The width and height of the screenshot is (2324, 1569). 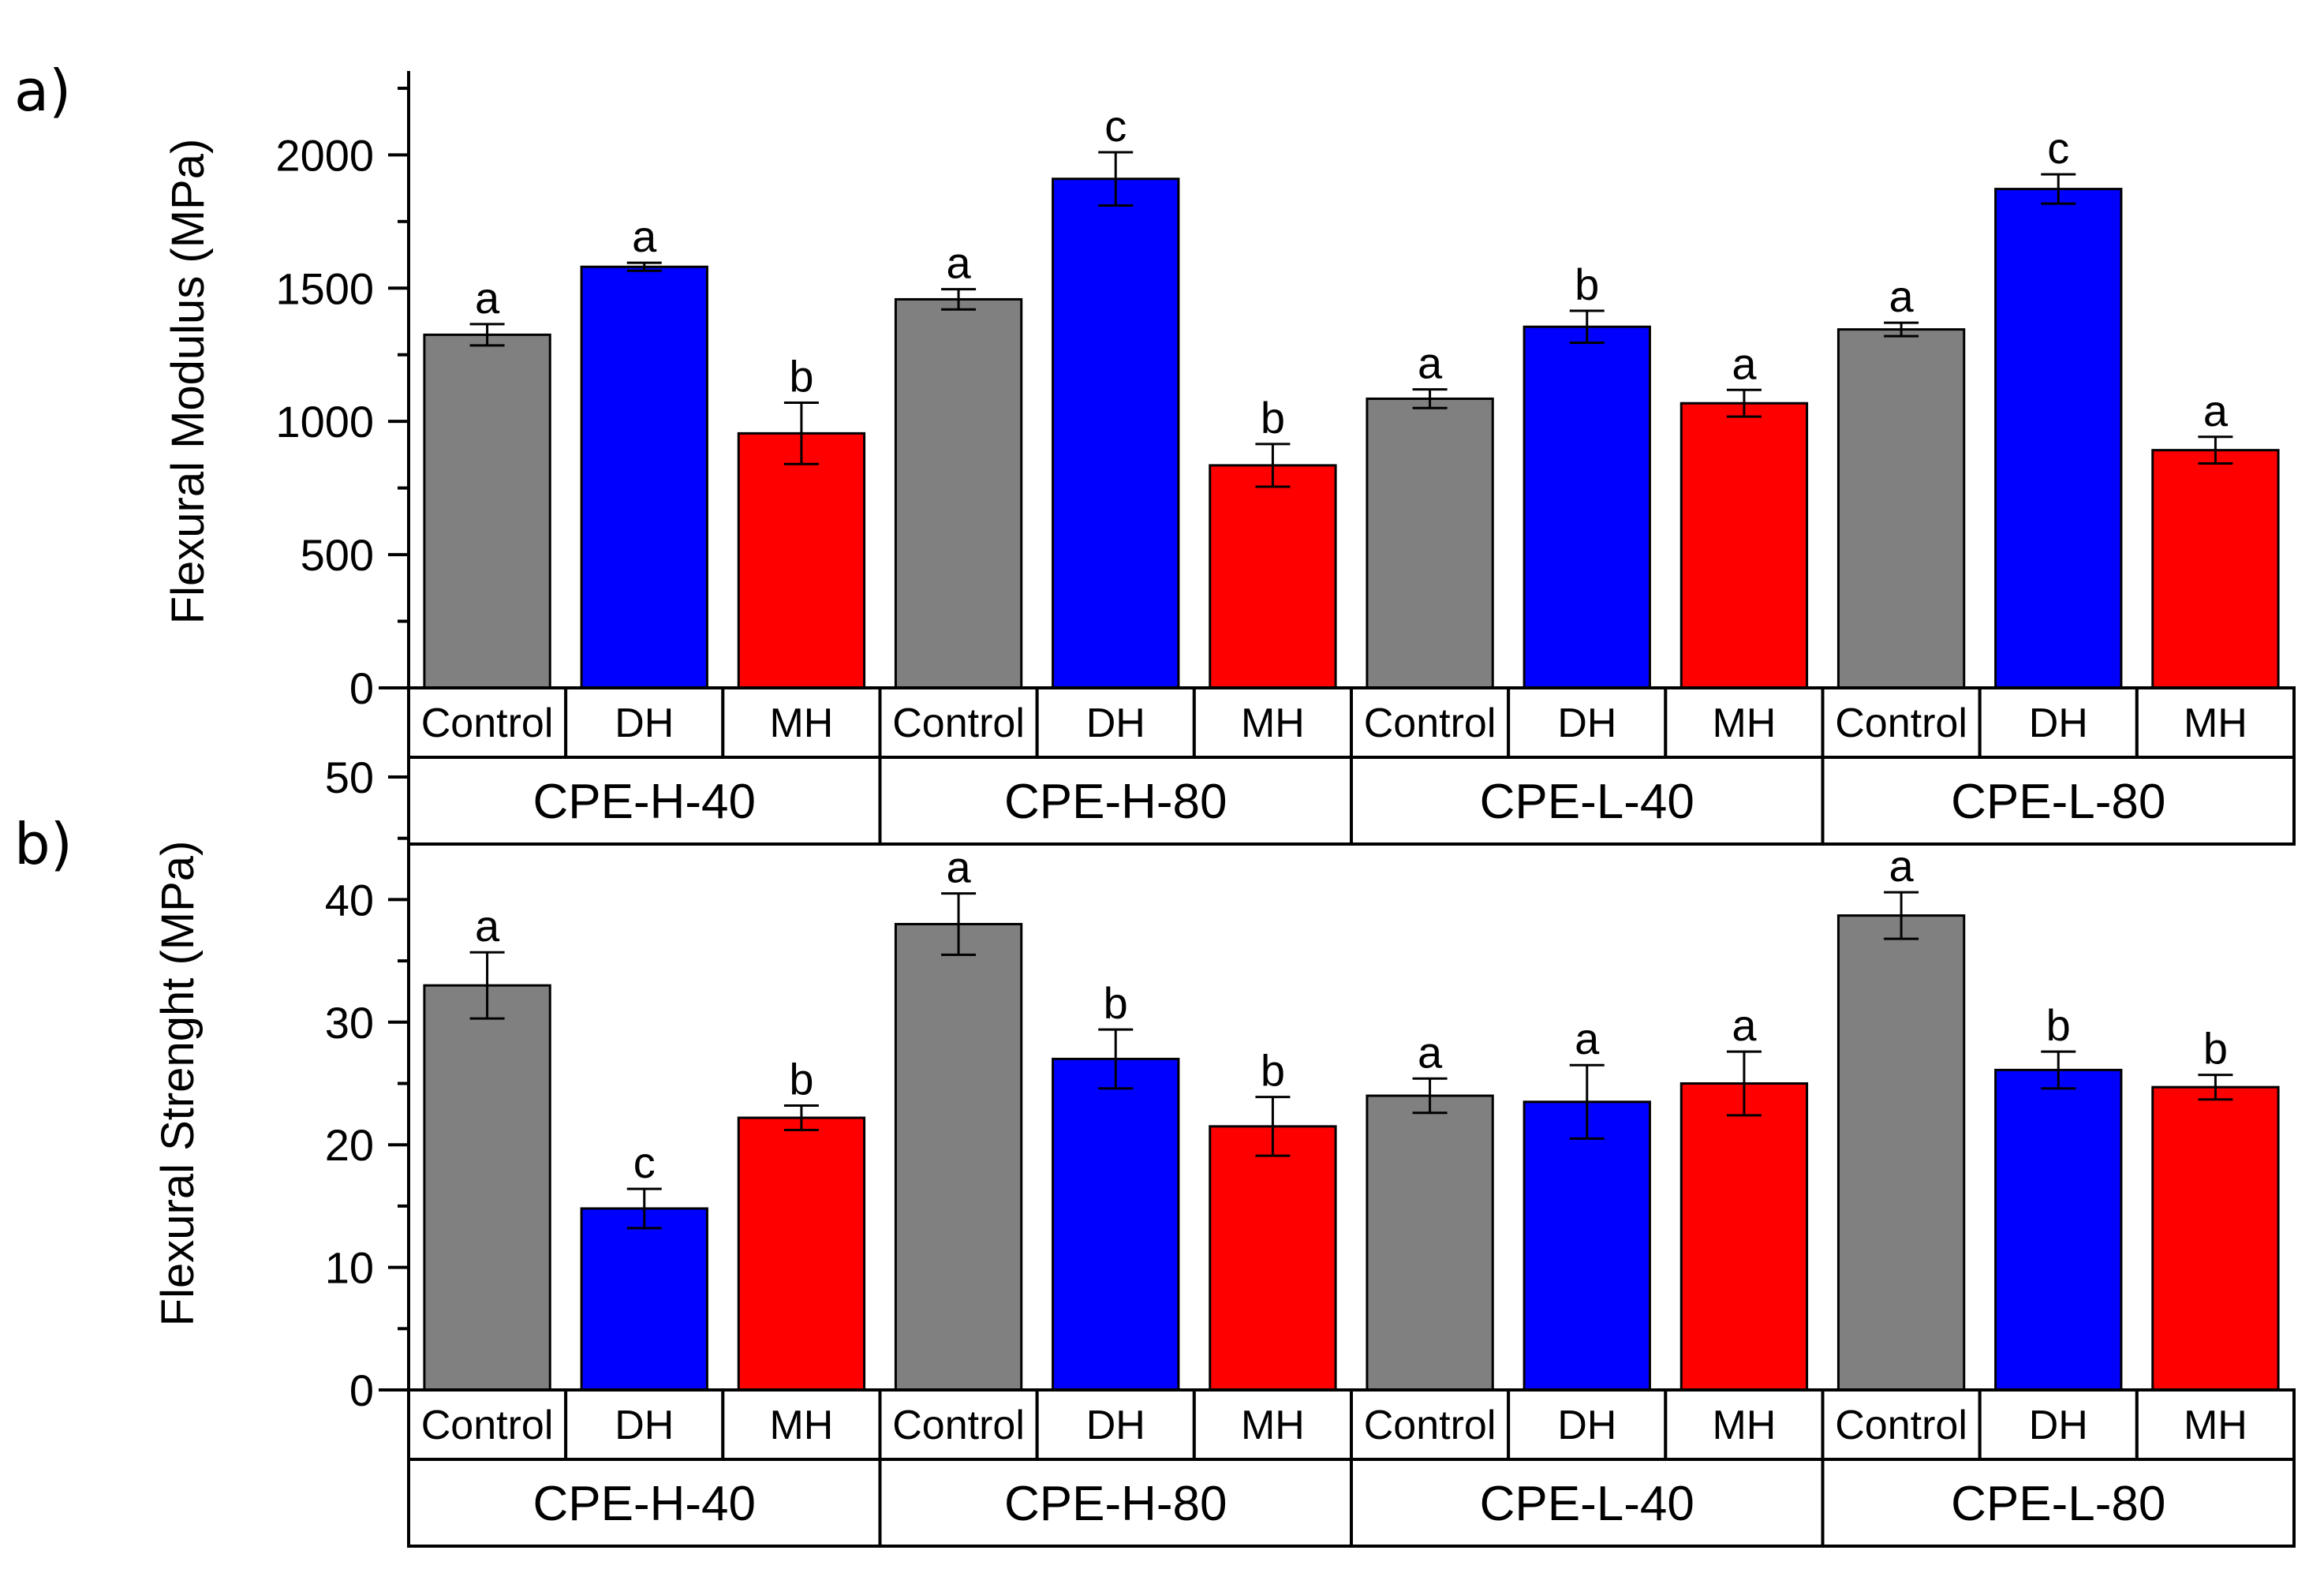 What do you see at coordinates (350, 900) in the screenshot?
I see `y-tick-label: 40` at bounding box center [350, 900].